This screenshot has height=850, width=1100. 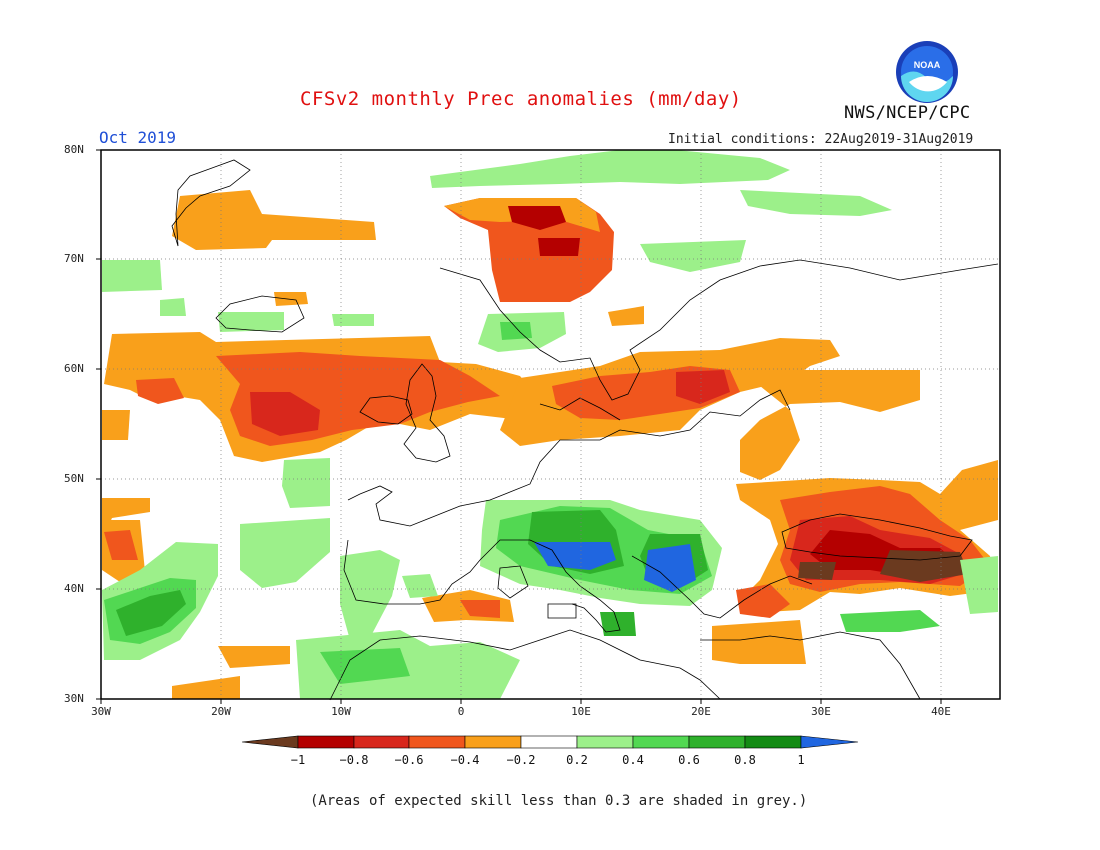 What do you see at coordinates (927, 72) in the screenshot?
I see `noaa-logo-icon: NOAA` at bounding box center [927, 72].